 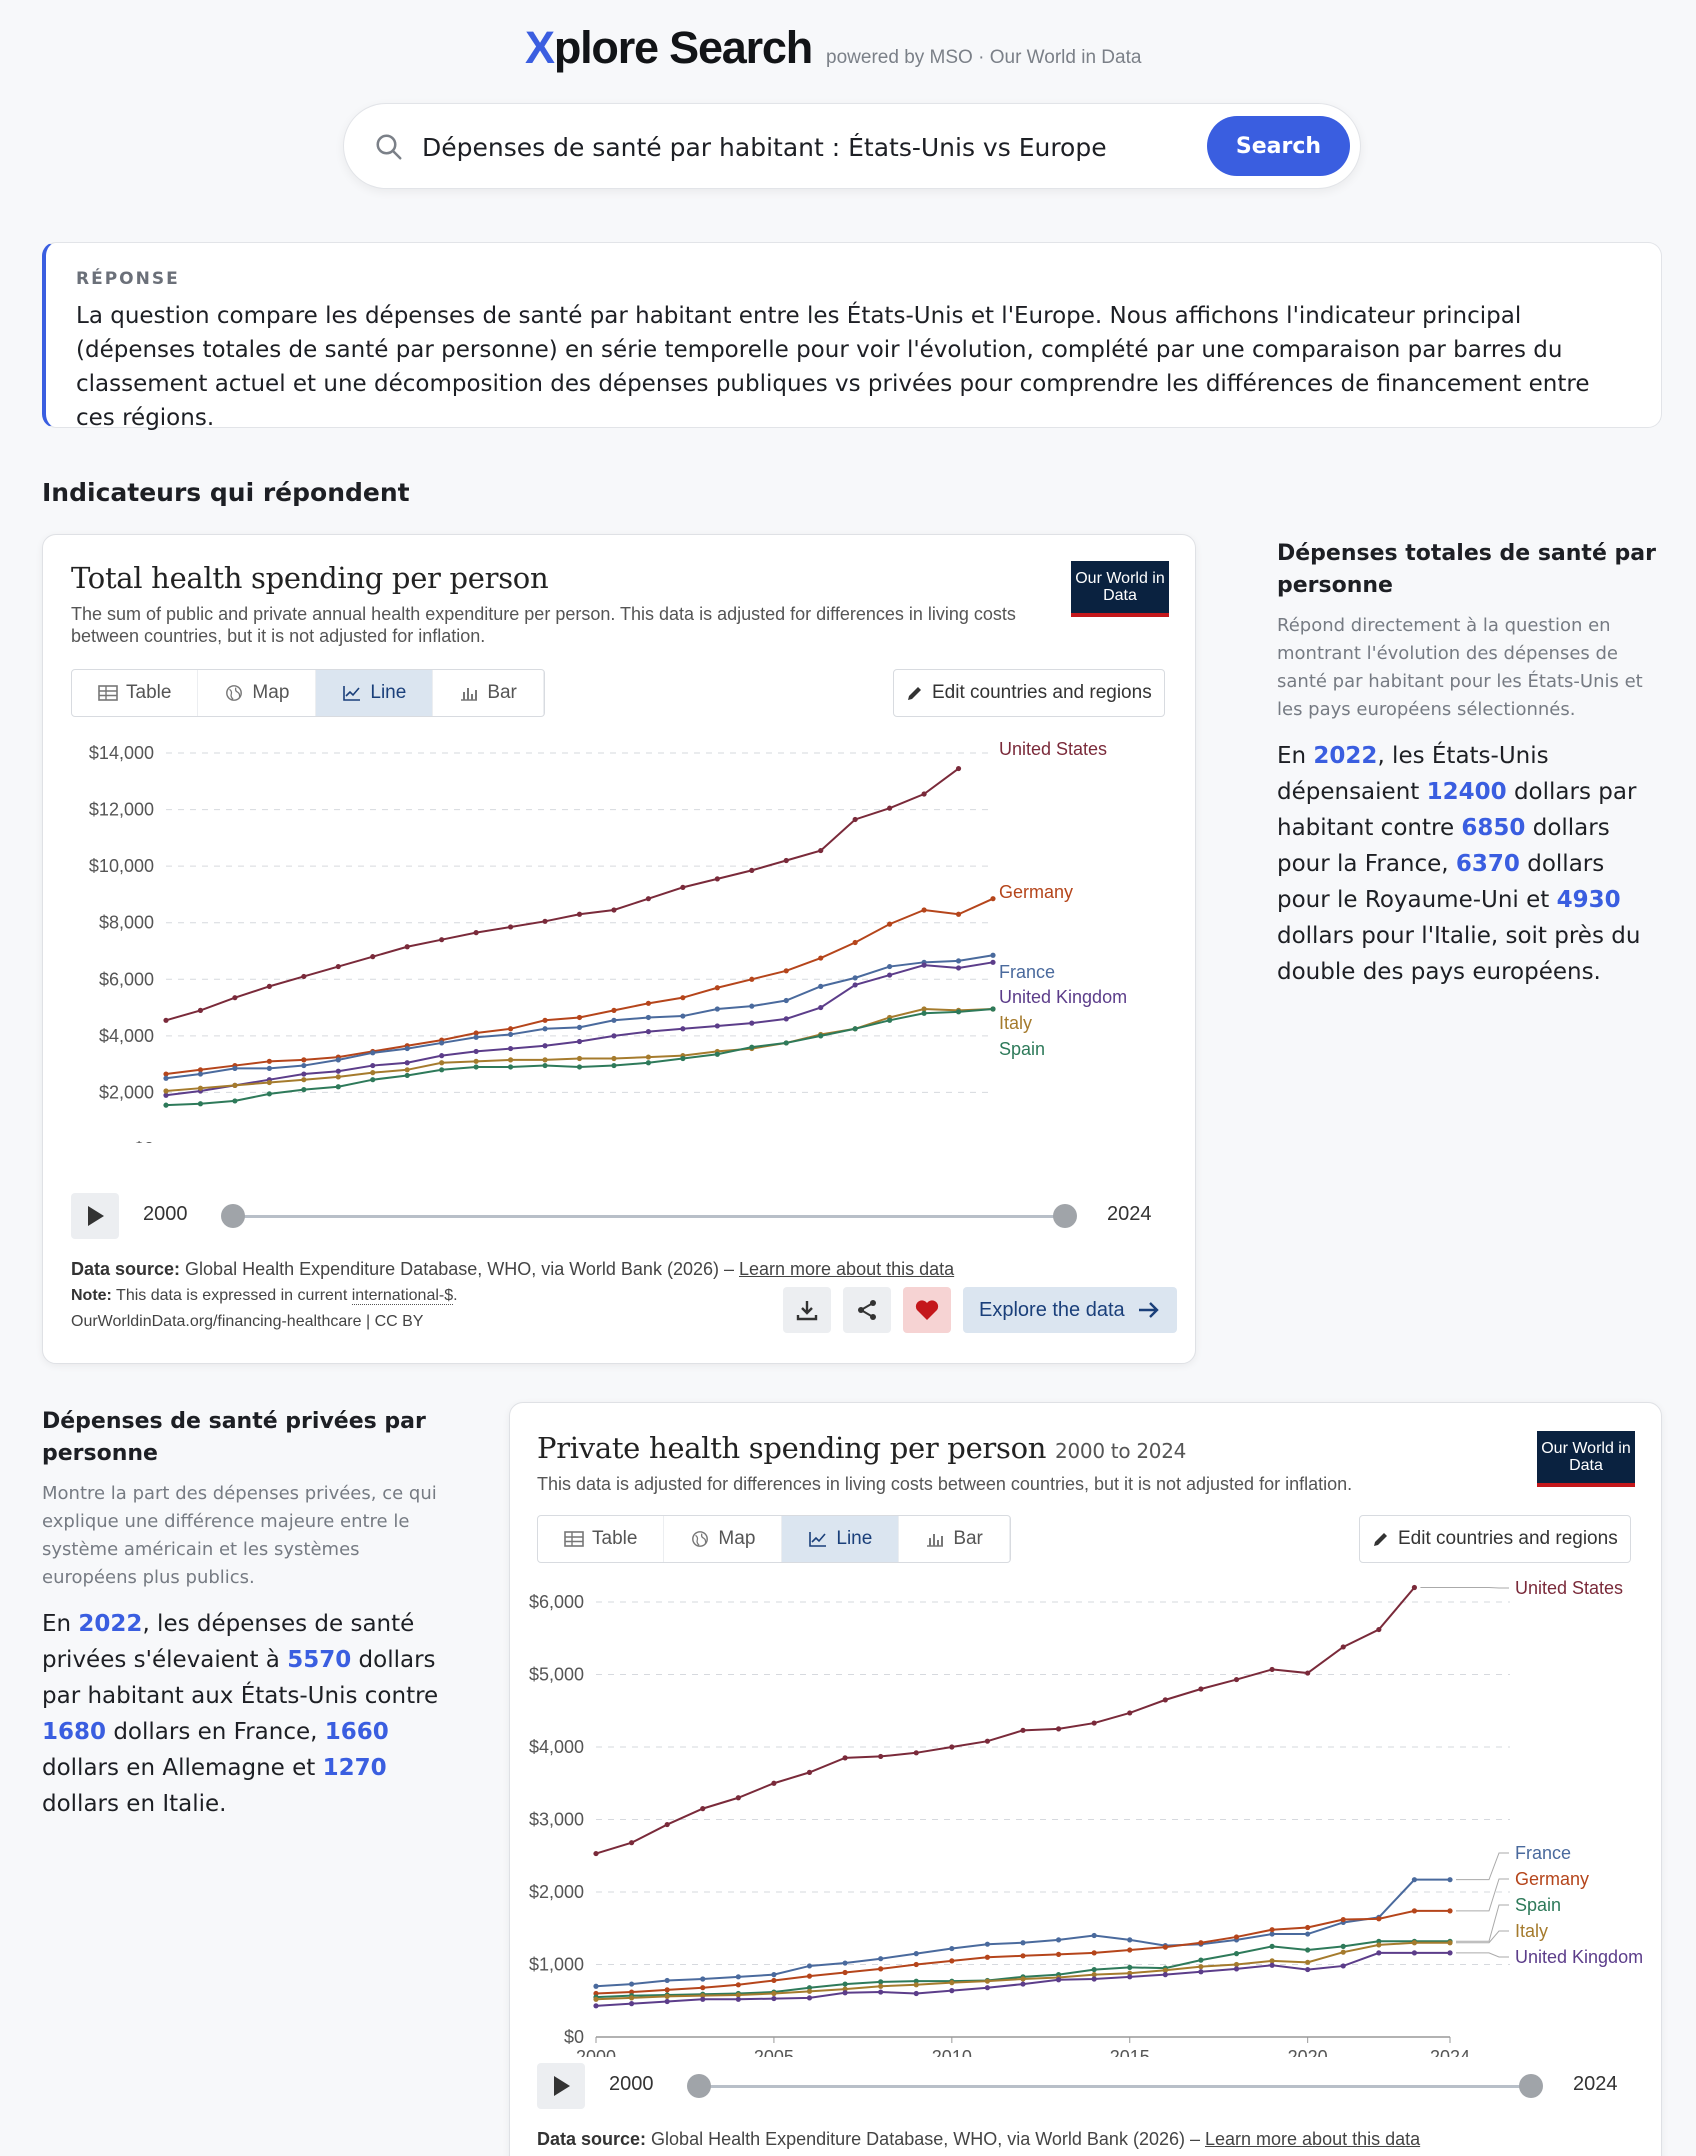 What do you see at coordinates (772, 147) in the screenshot?
I see `search-input` at bounding box center [772, 147].